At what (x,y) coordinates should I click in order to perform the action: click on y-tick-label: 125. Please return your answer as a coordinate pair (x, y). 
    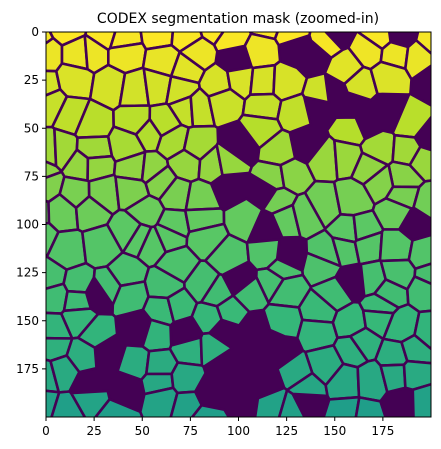
    Looking at the image, I should click on (27, 273).